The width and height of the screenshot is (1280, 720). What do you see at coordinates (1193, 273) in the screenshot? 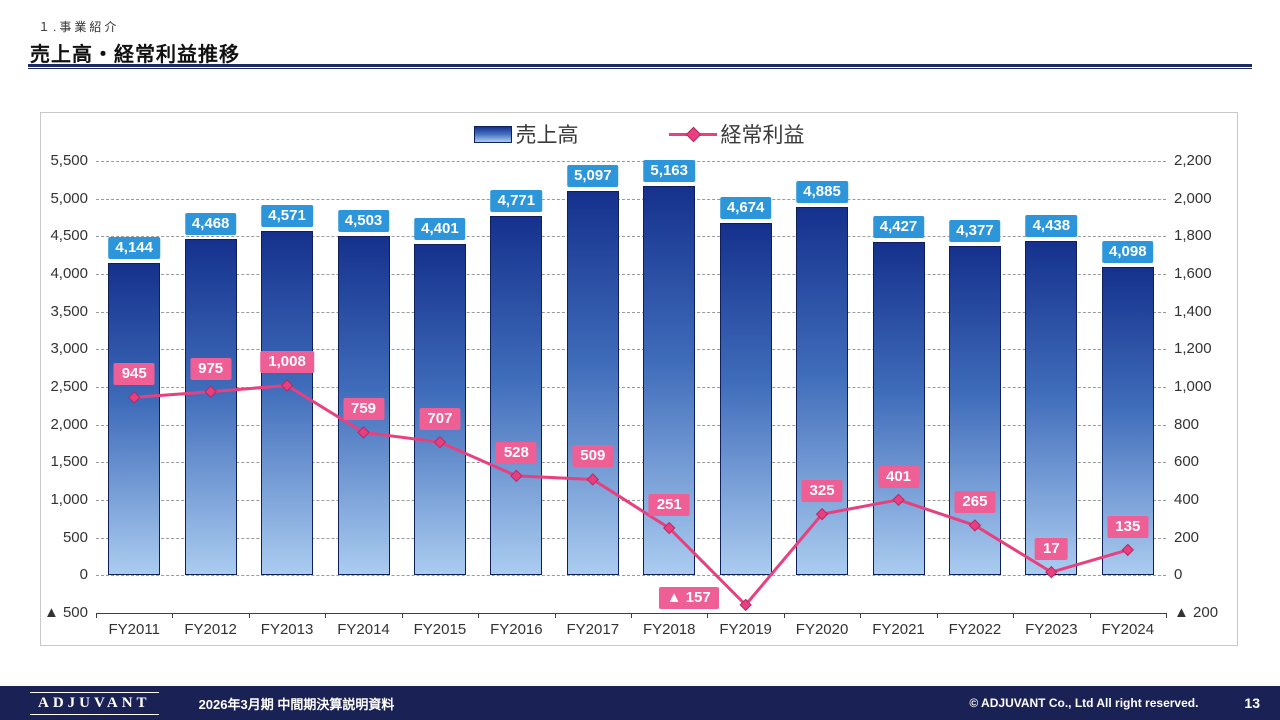
I see `right-axis-tick-label: 1,600` at bounding box center [1193, 273].